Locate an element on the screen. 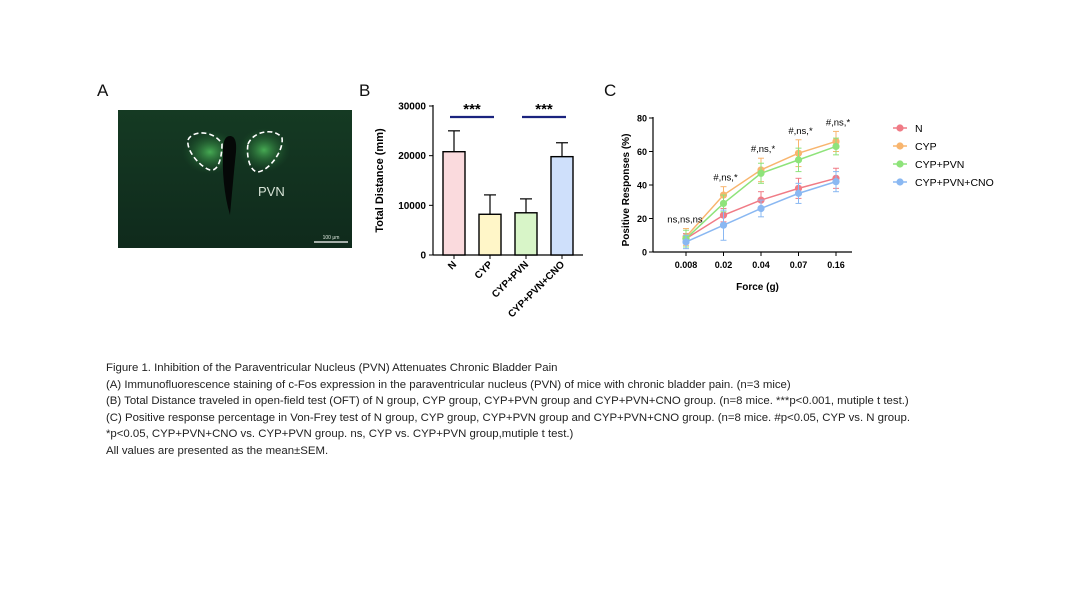  pvn-outline-left is located at coordinates (205, 151).